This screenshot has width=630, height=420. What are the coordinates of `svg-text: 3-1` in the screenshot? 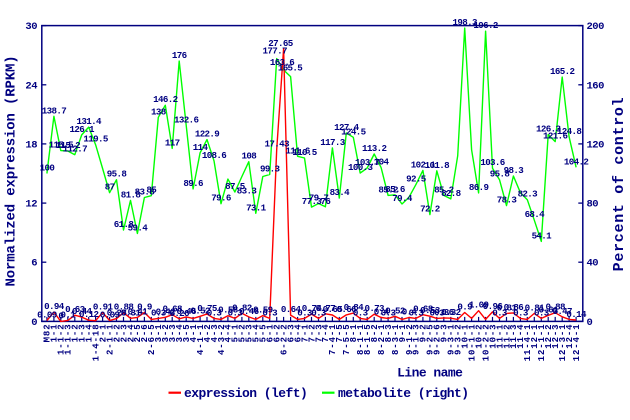 It's located at (159, 333).